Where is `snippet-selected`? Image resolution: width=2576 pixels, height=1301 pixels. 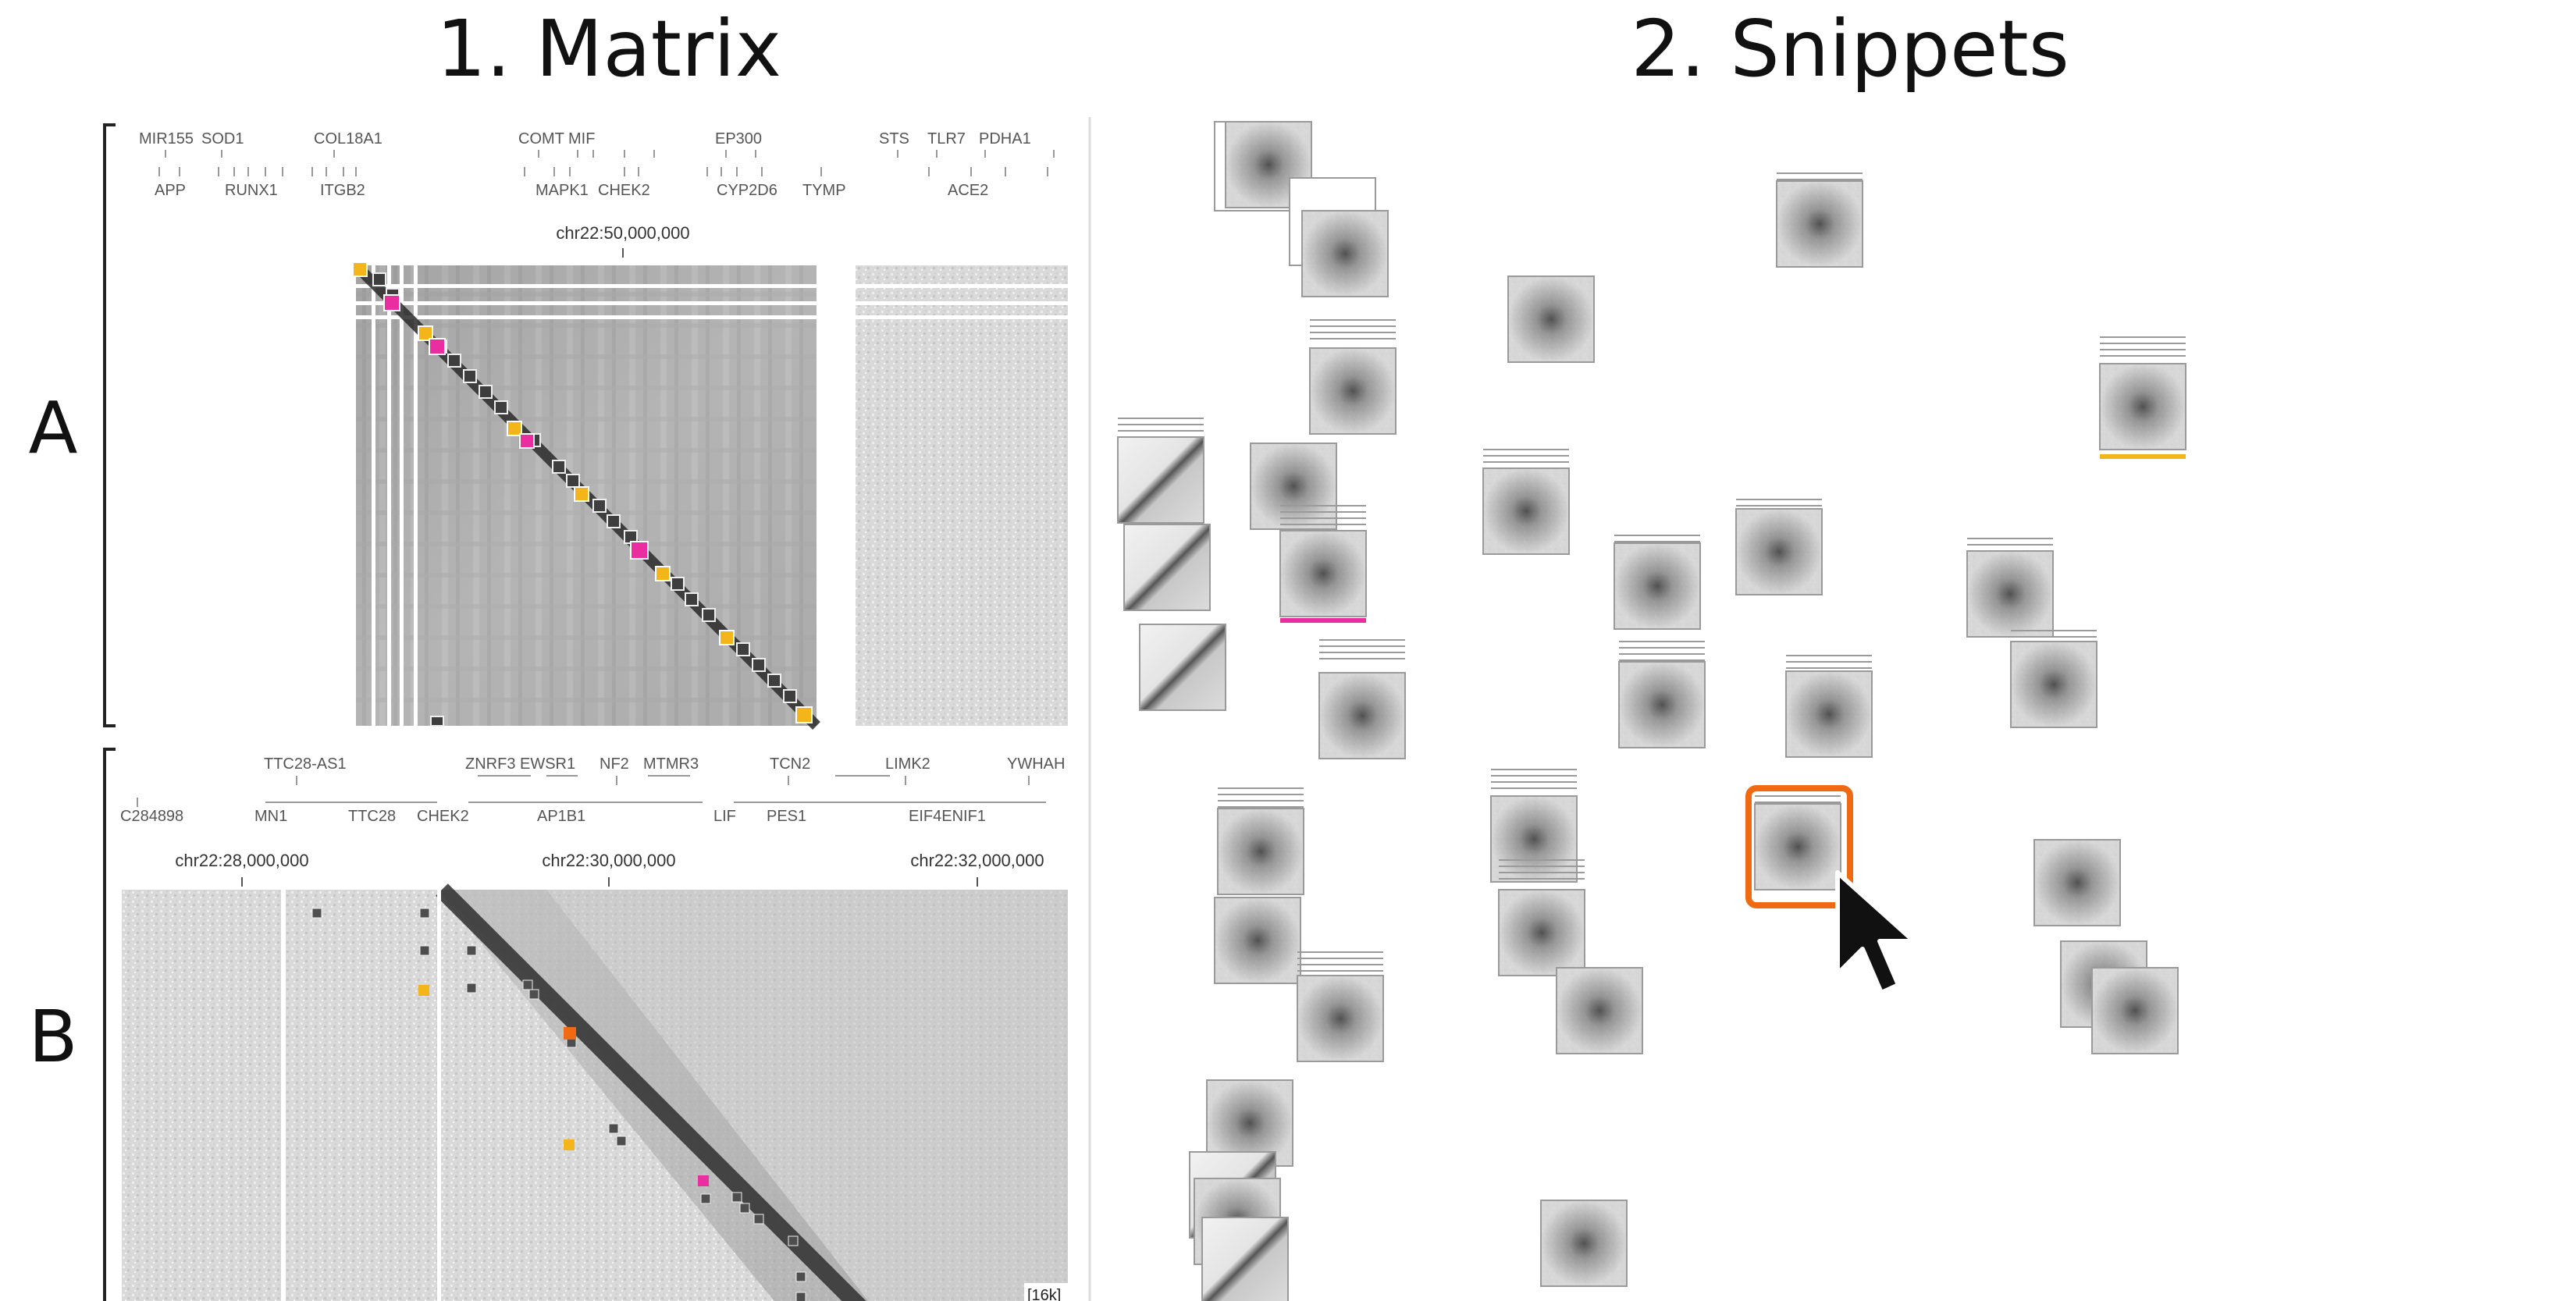
snippet-selected is located at coordinates (1799, 846).